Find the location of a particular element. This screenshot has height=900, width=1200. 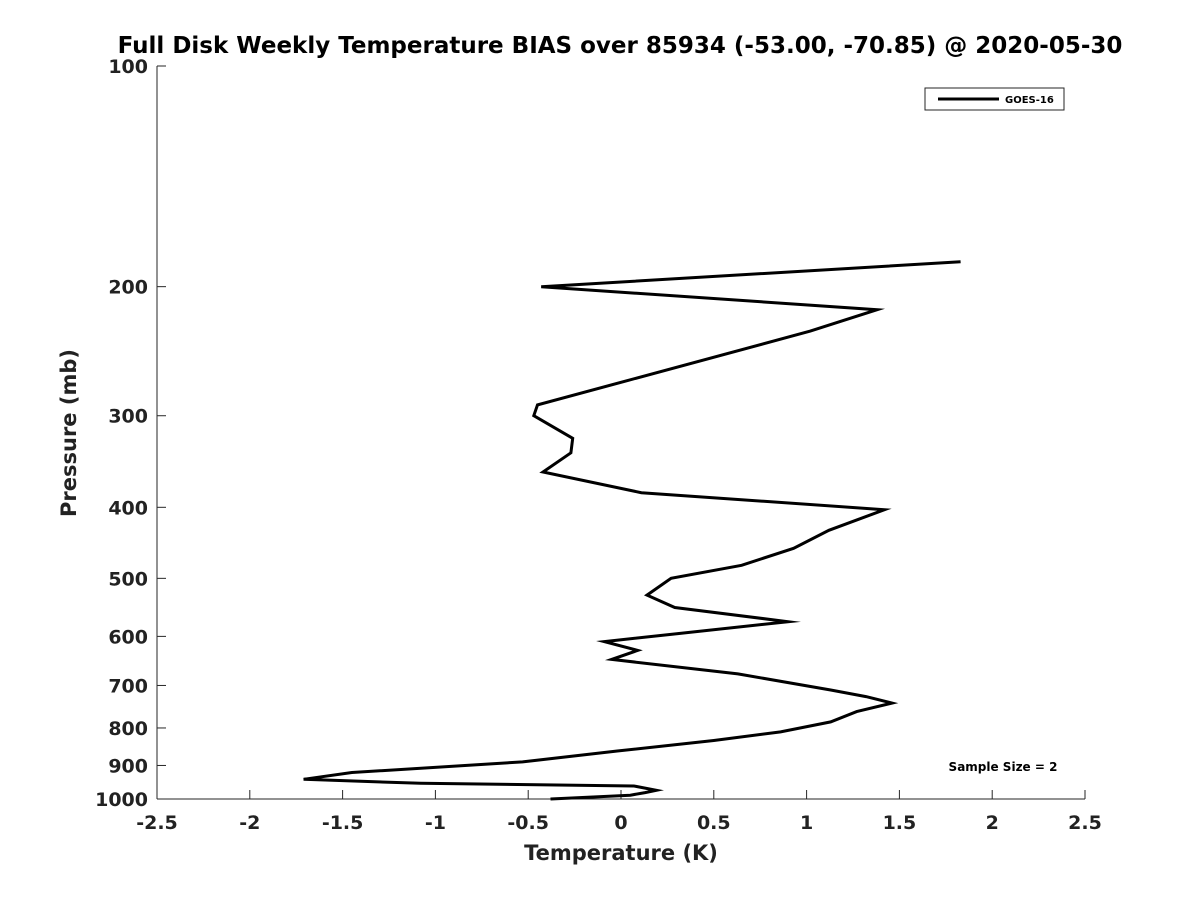

y-tick-label-100: 100 is located at coordinates (128, 67).